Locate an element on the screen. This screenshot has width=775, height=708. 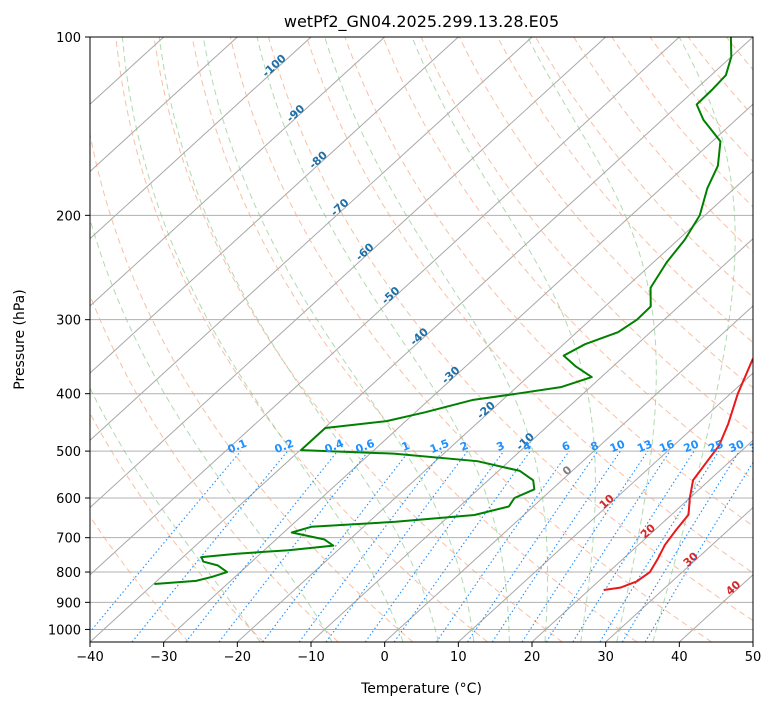
y-tick-label: 500 is located at coordinates (68, 452).